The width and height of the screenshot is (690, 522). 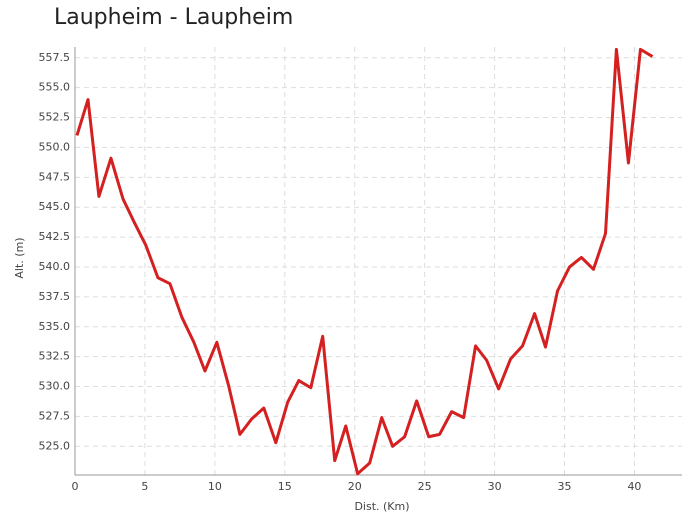 I want to click on y-tick-label: 550.0, so click(x=55, y=146).